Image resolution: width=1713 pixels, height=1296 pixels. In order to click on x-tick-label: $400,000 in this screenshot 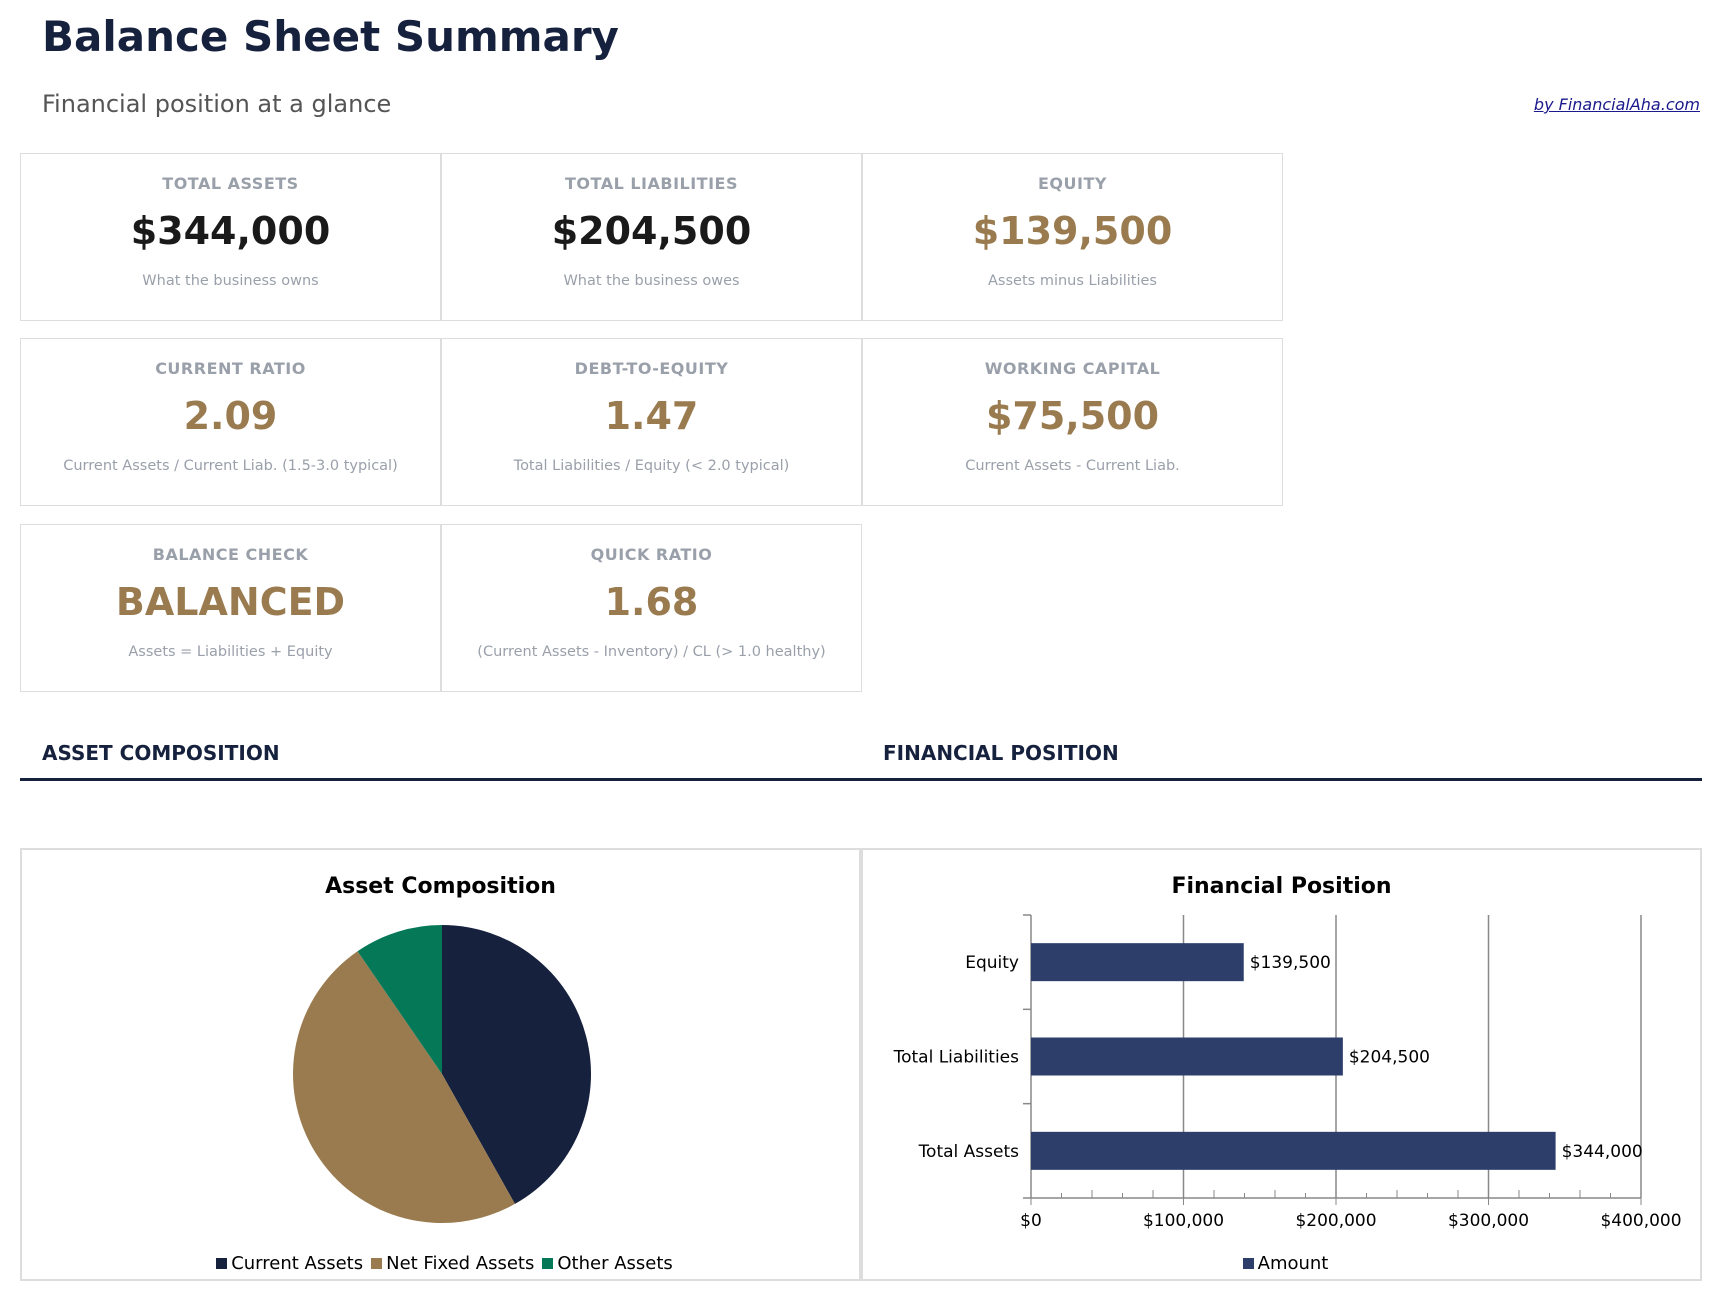, I will do `click(1640, 1221)`.